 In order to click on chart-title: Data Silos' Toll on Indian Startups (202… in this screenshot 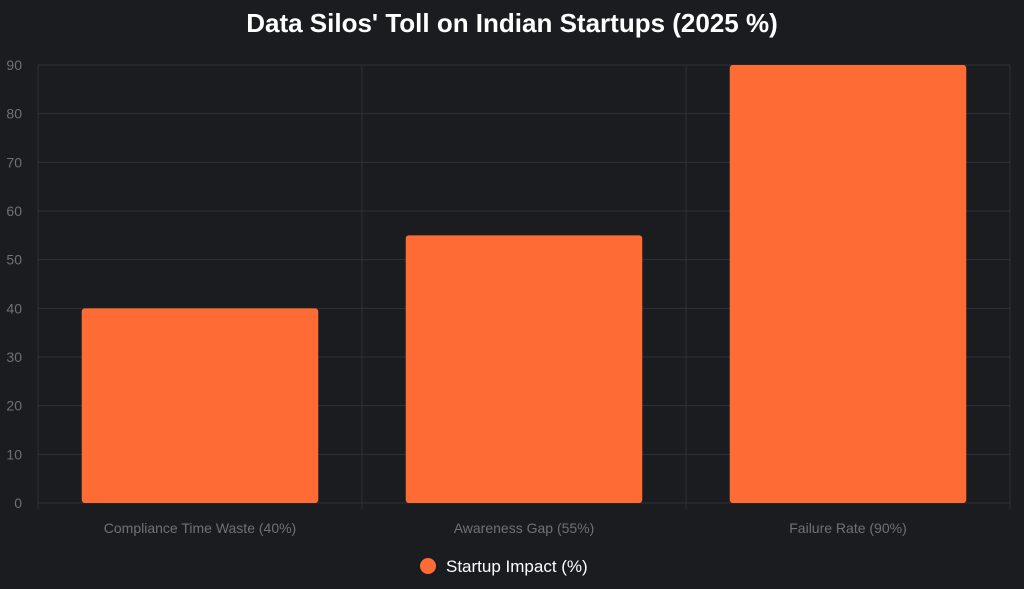, I will do `click(512, 23)`.